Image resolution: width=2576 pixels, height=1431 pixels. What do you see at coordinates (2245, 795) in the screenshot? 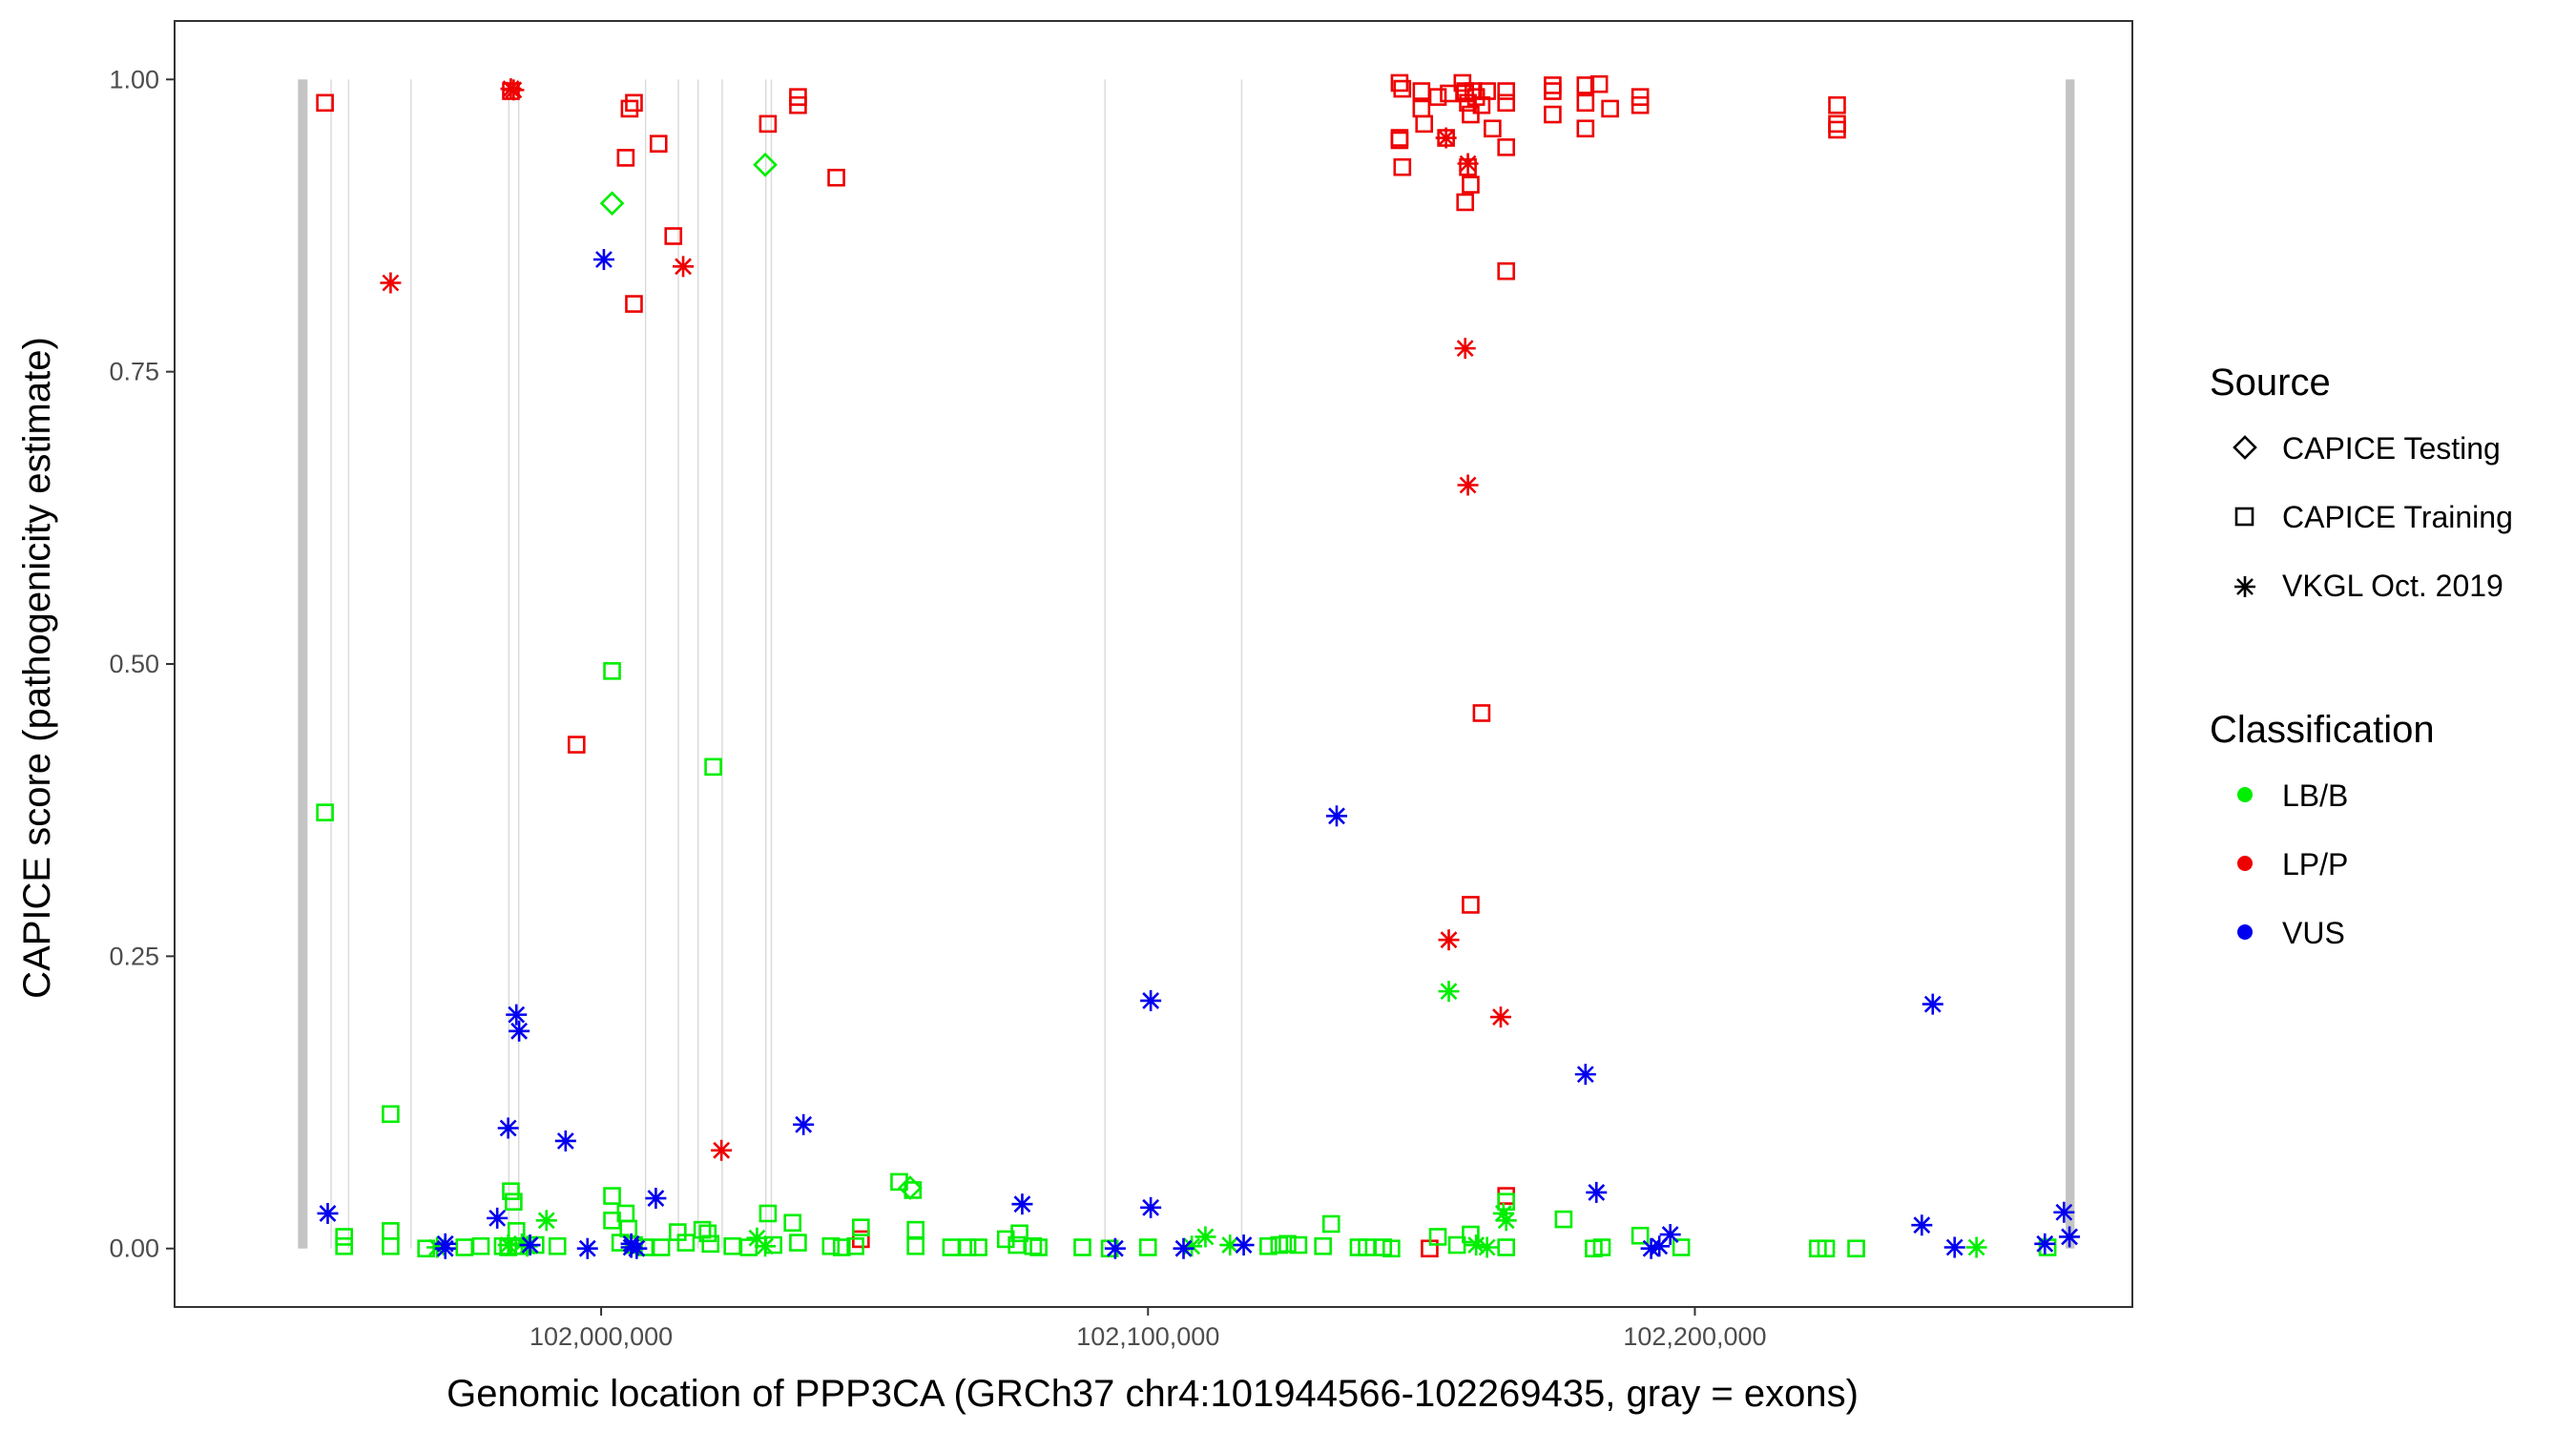
I see `lbb-dot-icon` at bounding box center [2245, 795].